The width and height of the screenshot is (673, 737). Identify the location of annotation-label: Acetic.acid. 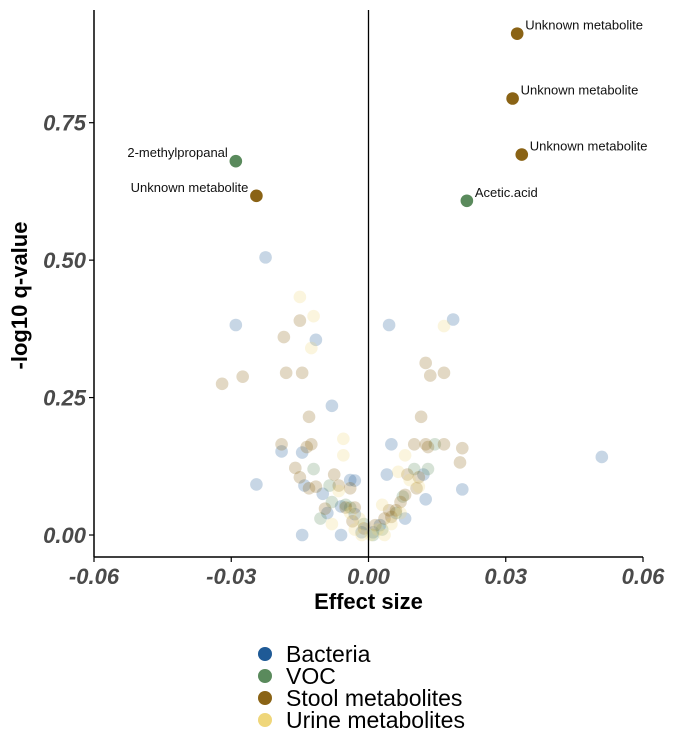
(506, 192).